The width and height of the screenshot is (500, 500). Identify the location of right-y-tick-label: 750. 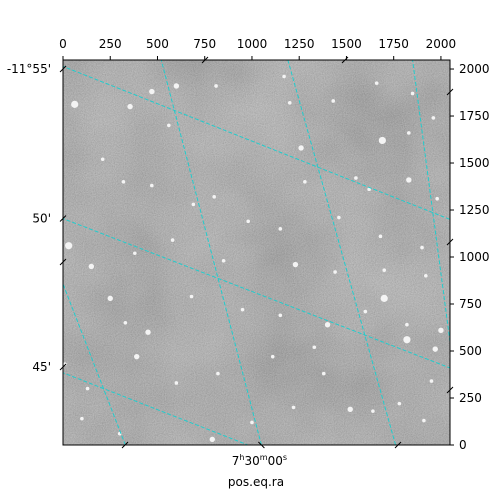
(470, 304).